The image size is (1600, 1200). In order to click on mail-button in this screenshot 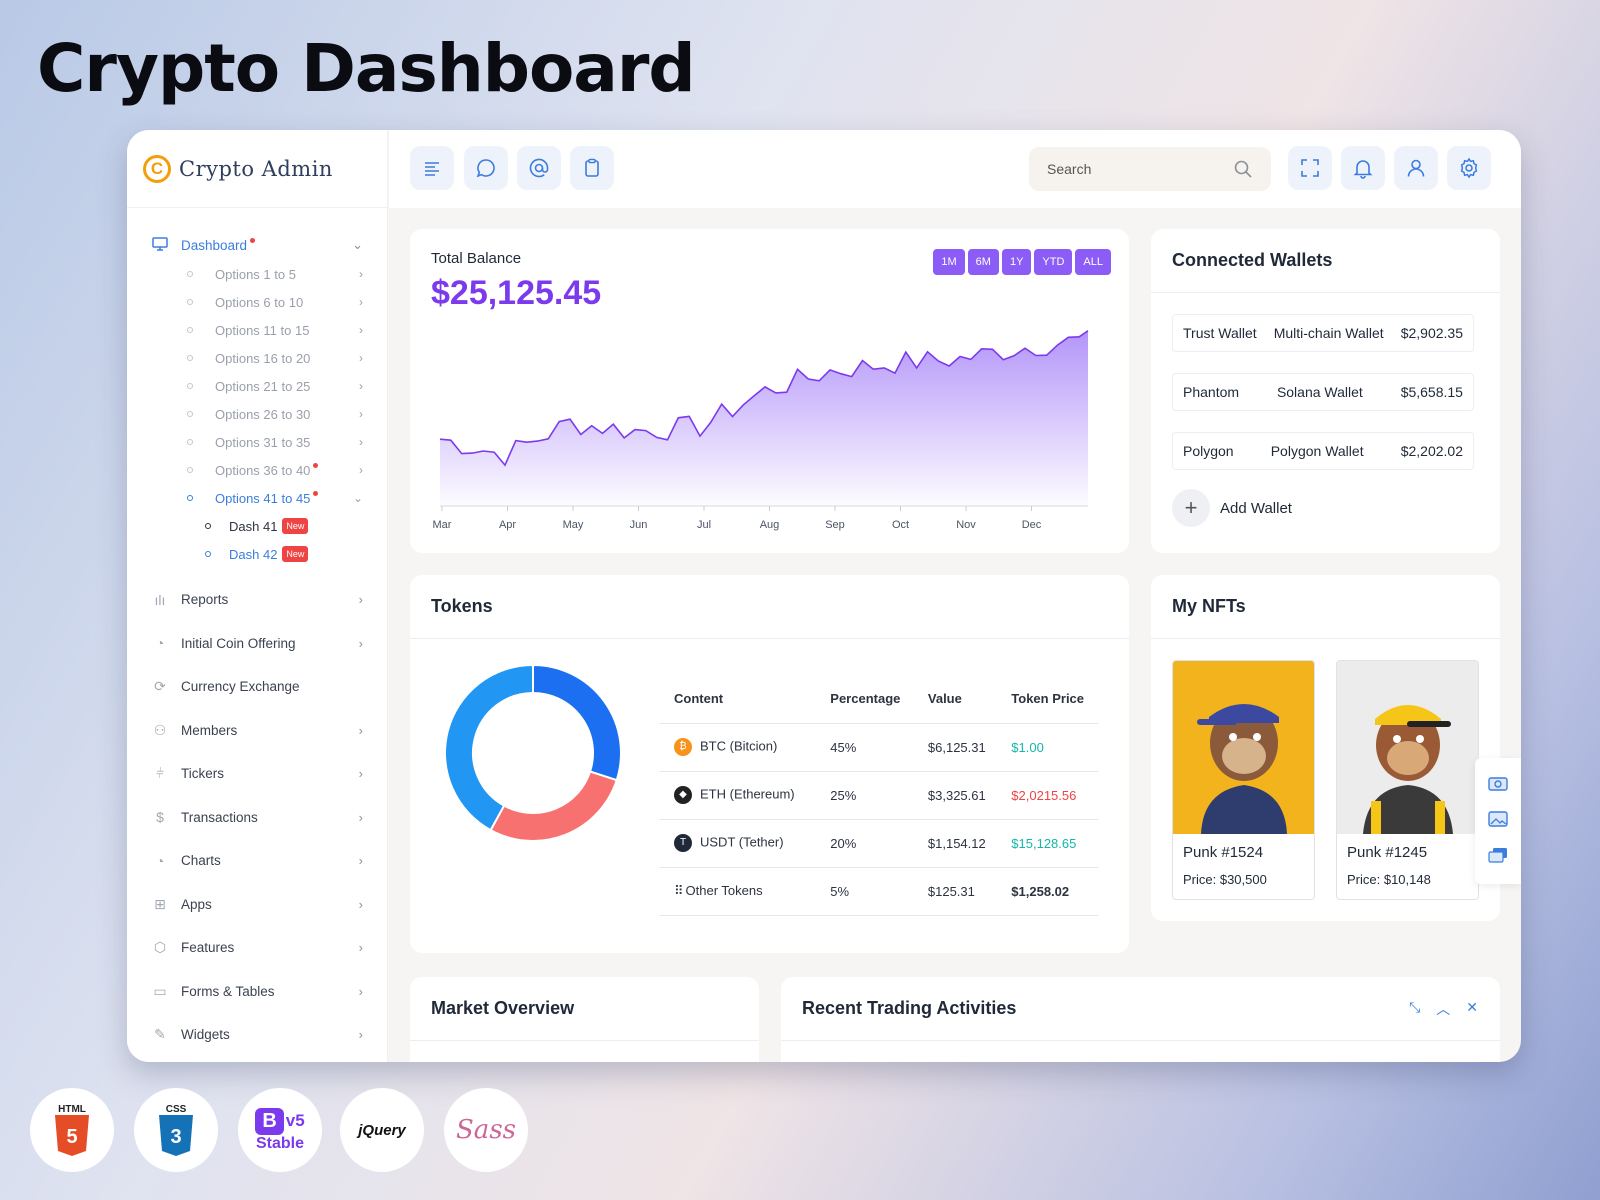, I will do `click(539, 168)`.